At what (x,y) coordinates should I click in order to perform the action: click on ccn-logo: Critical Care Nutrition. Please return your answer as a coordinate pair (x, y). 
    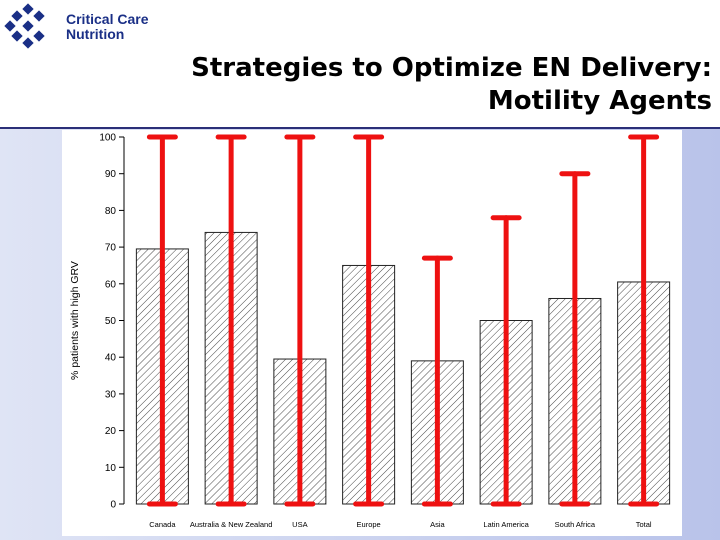
    Looking at the image, I should click on (102, 26).